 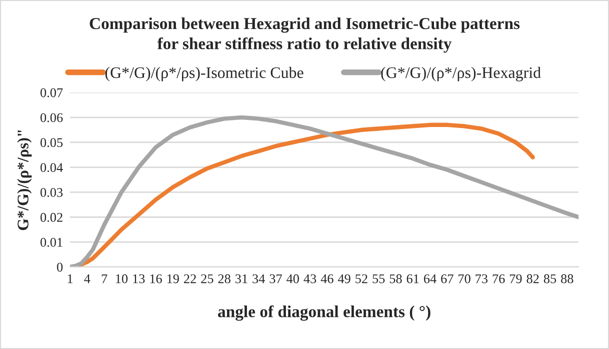 I want to click on x-tick-label: 31, so click(x=241, y=279).